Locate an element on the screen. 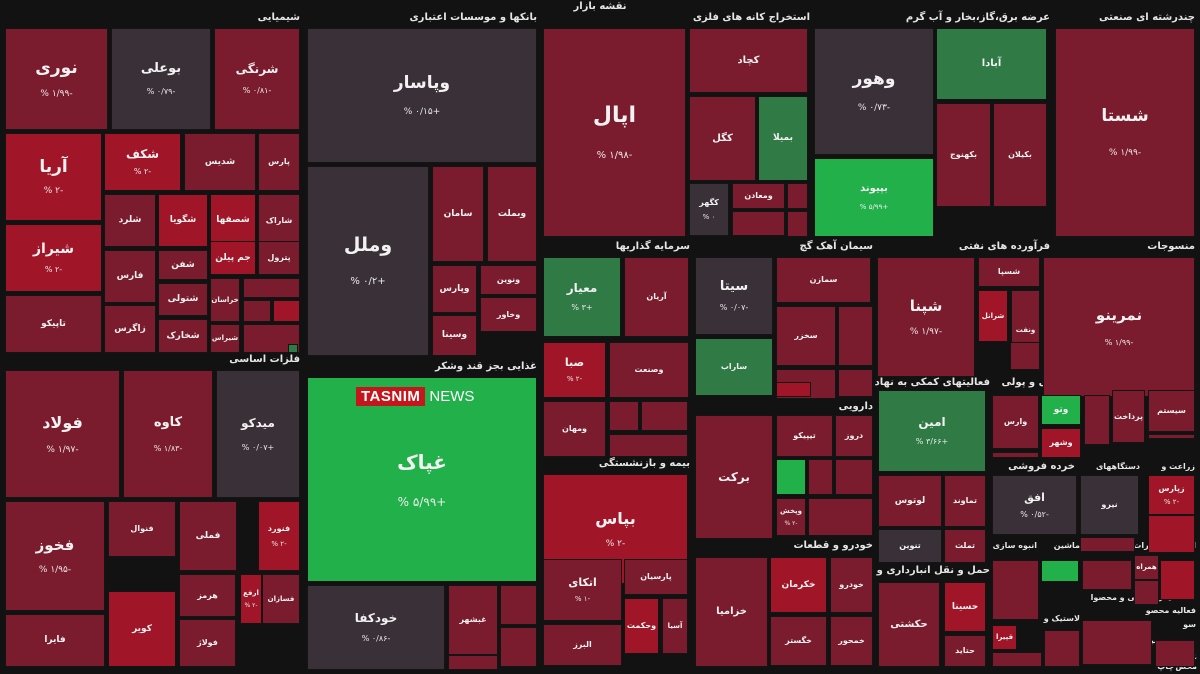 The height and width of the screenshot is (674, 1200). stock-tile: آریا -۲ % is located at coordinates (53, 177).